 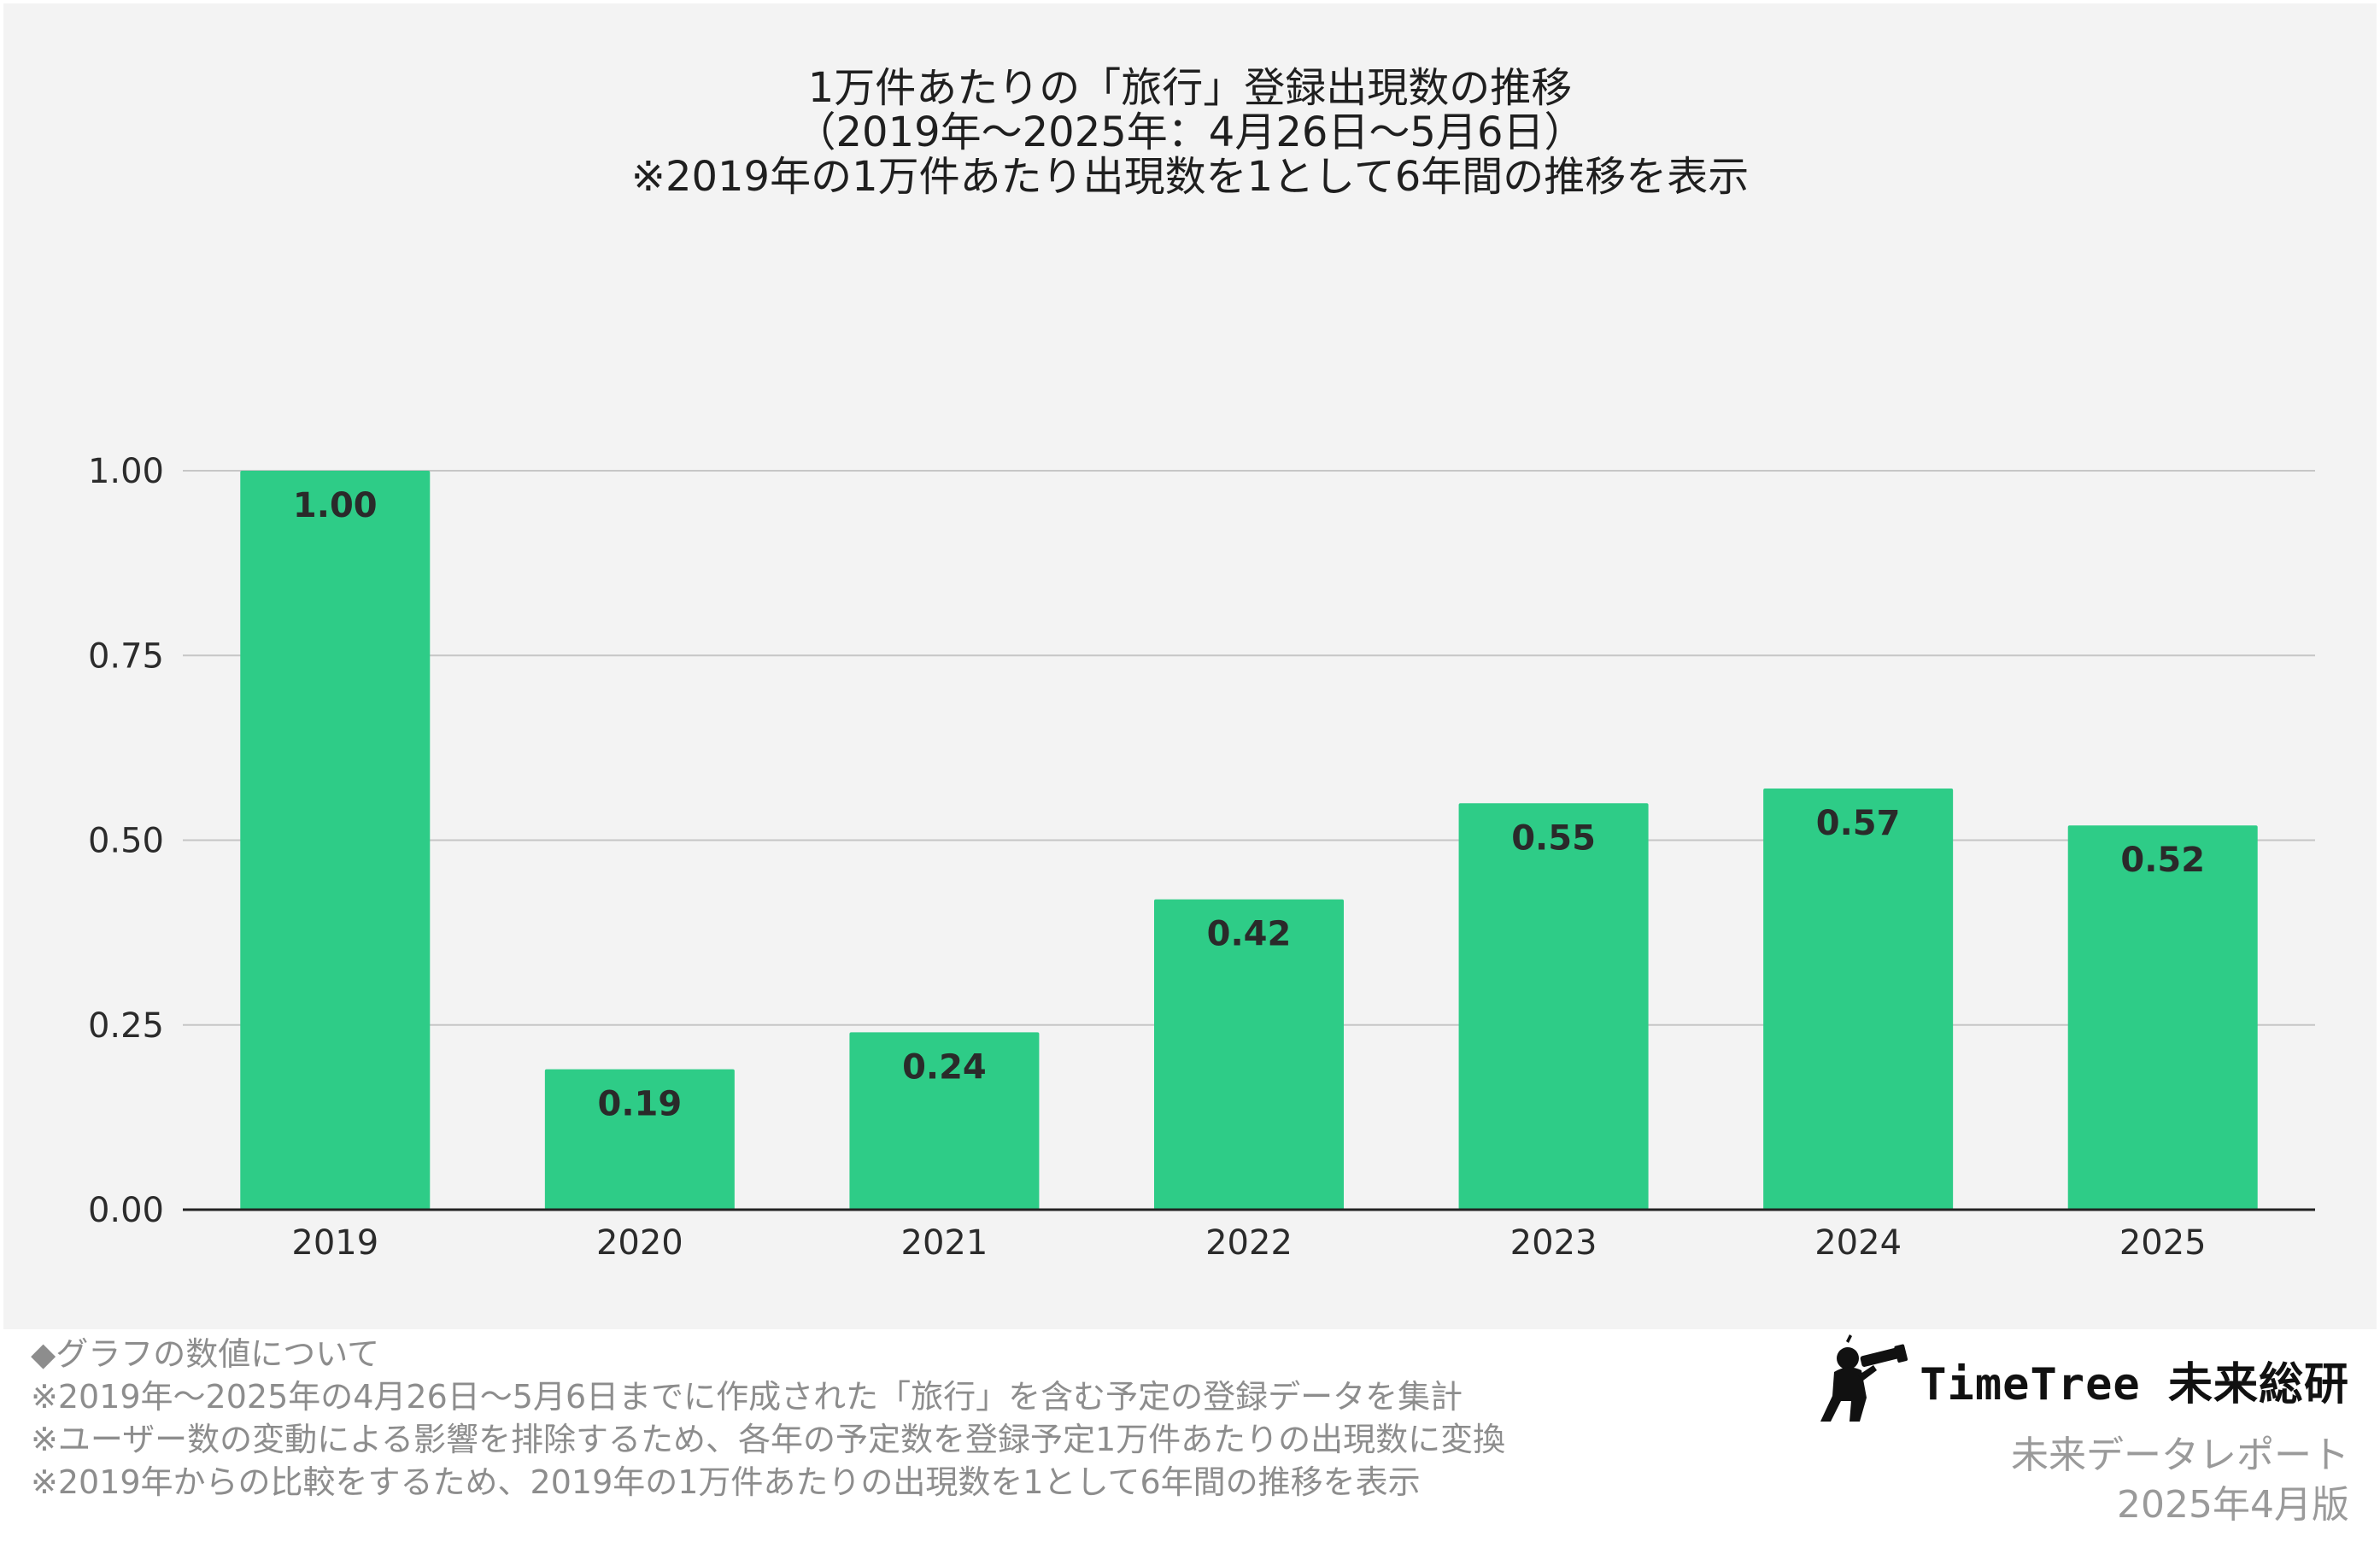 What do you see at coordinates (126, 656) in the screenshot?
I see `y-tick-label: 0.75` at bounding box center [126, 656].